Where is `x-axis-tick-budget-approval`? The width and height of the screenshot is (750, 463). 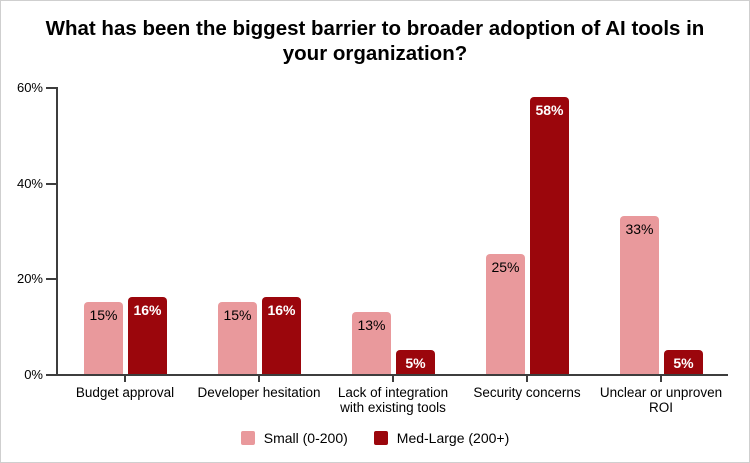
x-axis-tick-budget-approval is located at coordinates (125, 379).